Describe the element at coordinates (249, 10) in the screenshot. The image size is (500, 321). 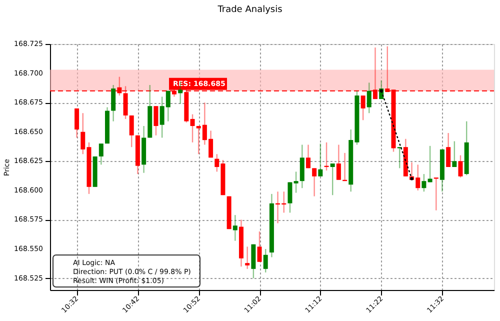
I see `chart-title: Trade Analysis` at that location.